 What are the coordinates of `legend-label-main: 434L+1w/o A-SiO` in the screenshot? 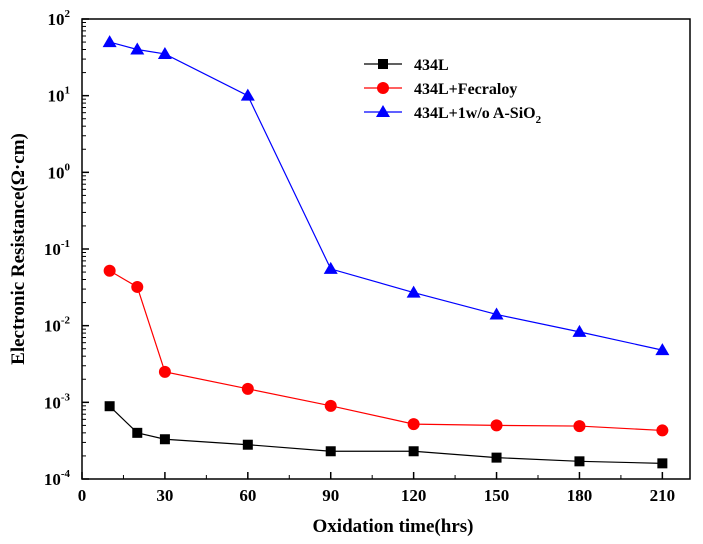 It's located at (475, 113).